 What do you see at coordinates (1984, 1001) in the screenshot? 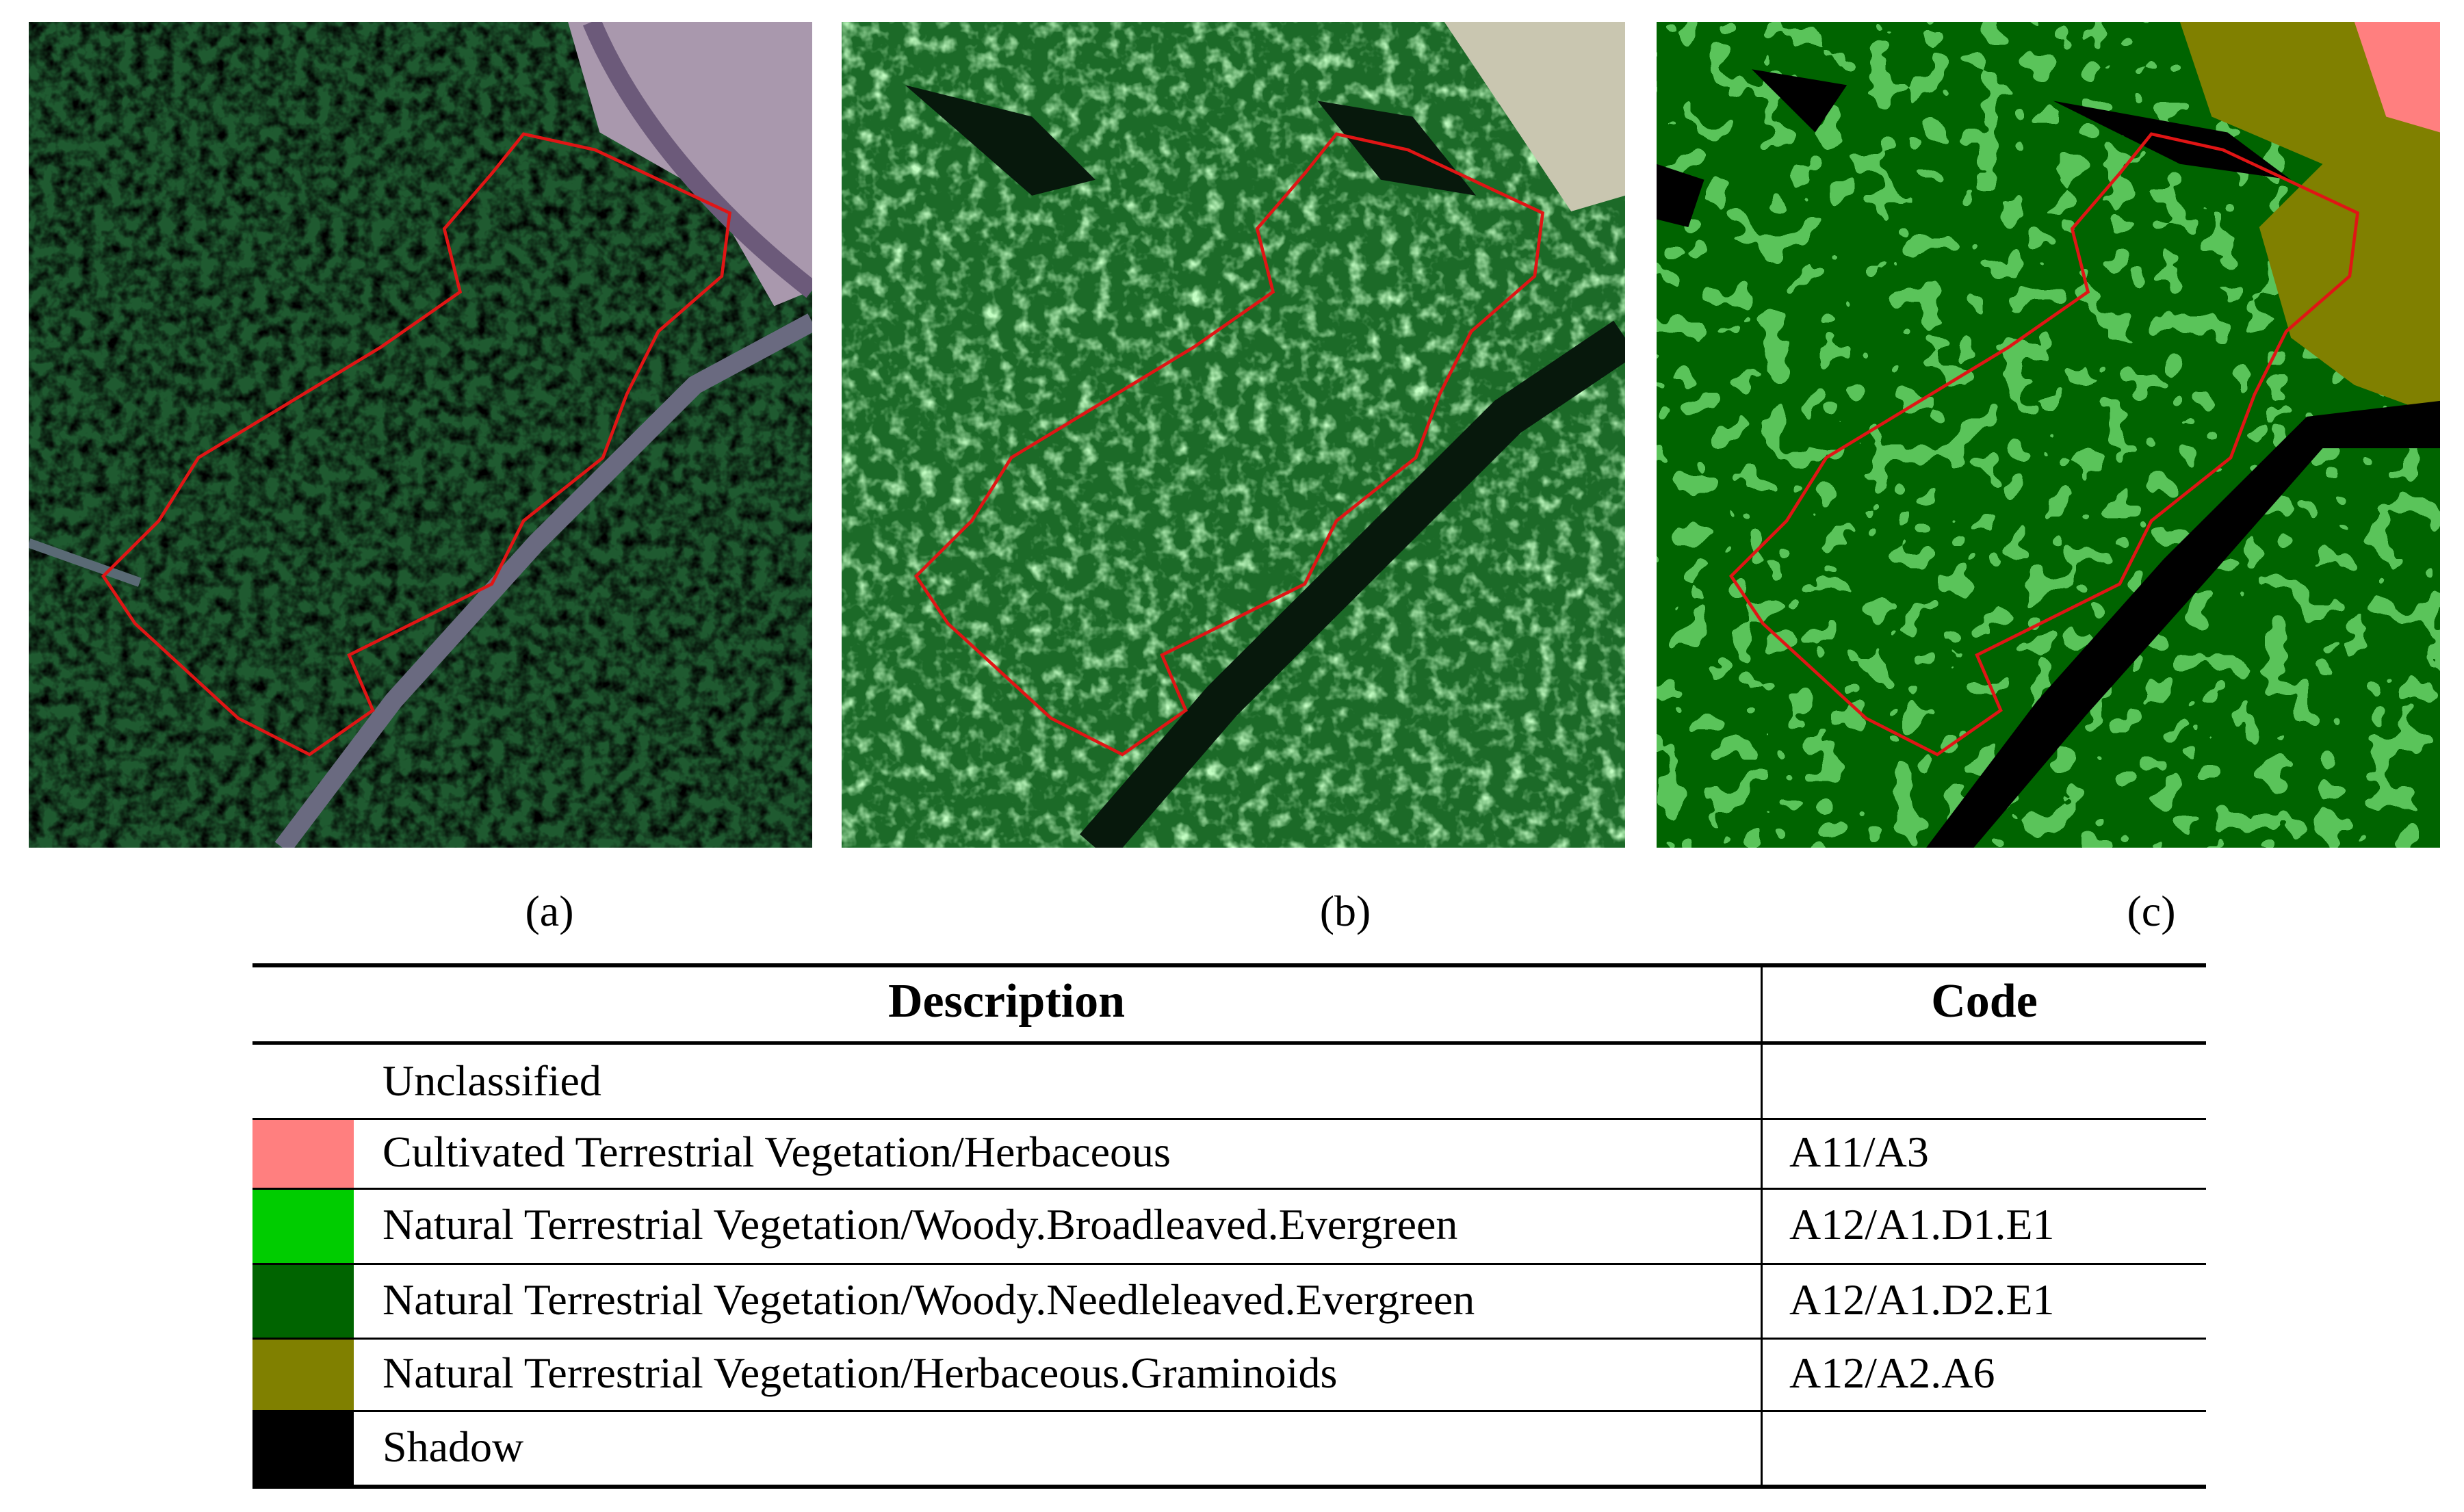
I see `header-cell: Code` at bounding box center [1984, 1001].